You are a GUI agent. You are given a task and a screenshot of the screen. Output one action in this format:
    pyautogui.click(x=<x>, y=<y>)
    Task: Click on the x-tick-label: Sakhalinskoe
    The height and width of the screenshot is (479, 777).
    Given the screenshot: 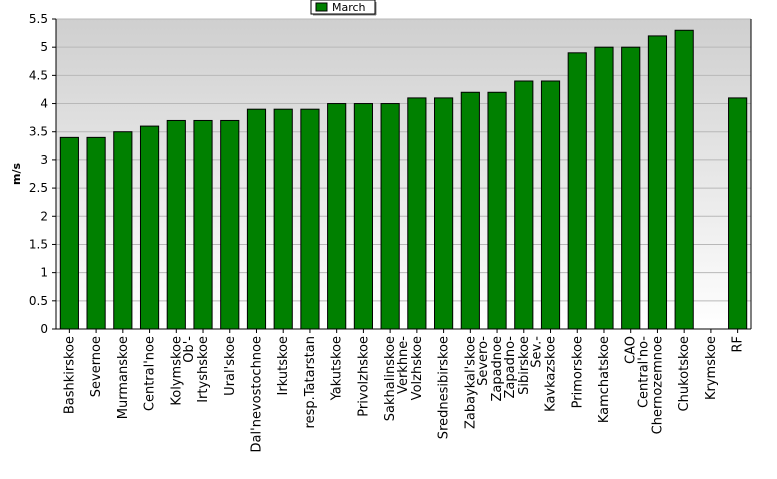 What is the action you would take?
    pyautogui.click(x=390, y=378)
    